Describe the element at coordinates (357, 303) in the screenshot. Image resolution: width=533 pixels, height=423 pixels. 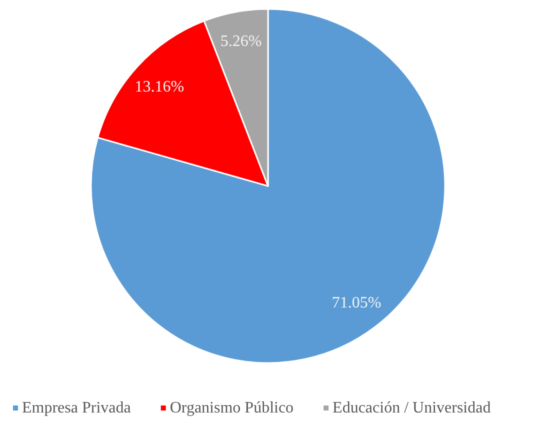
I see `data-label: 71.05%` at that location.